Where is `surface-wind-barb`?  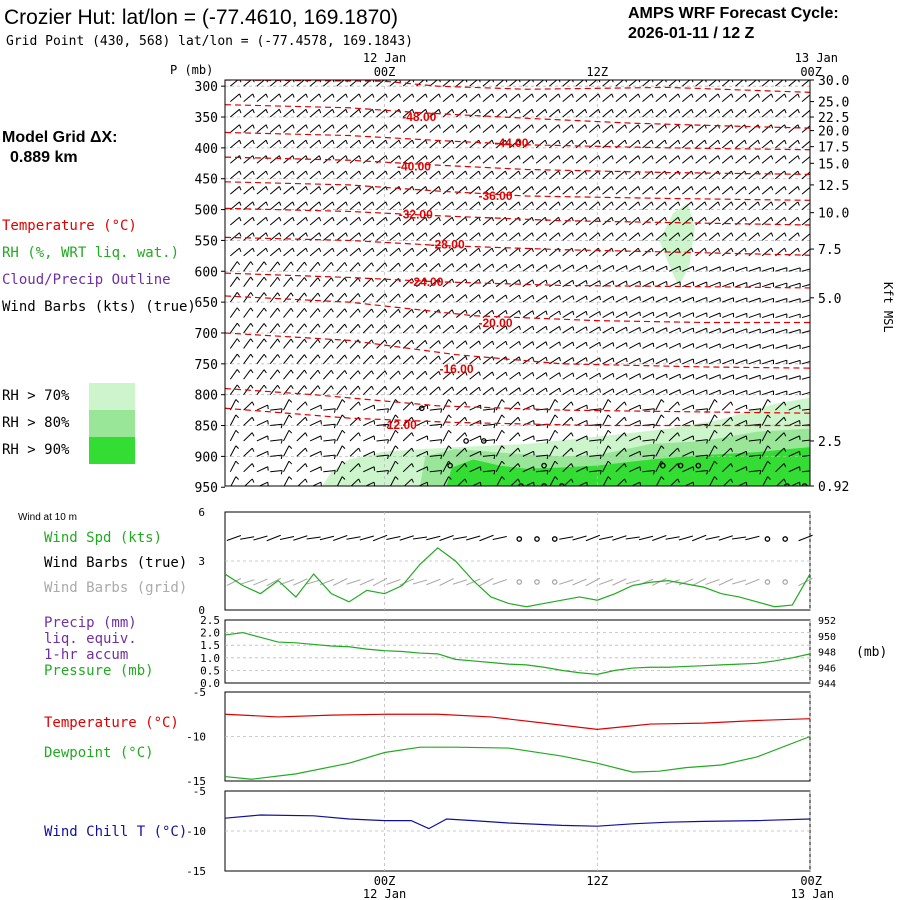 surface-wind-barb is located at coordinates (287, 538).